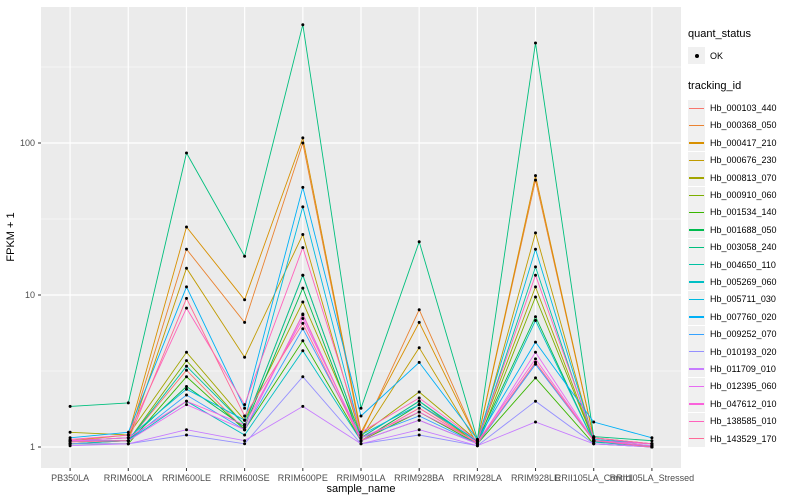  I want to click on x-tick-label: RRIM600LA, so click(128, 478).